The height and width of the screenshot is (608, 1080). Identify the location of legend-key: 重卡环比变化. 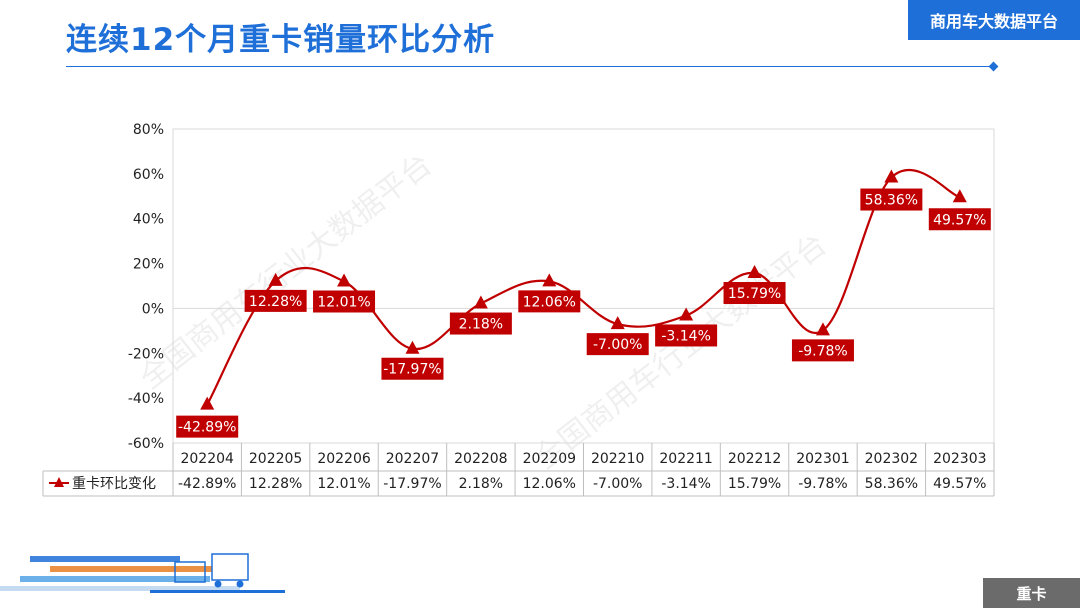
(102, 484).